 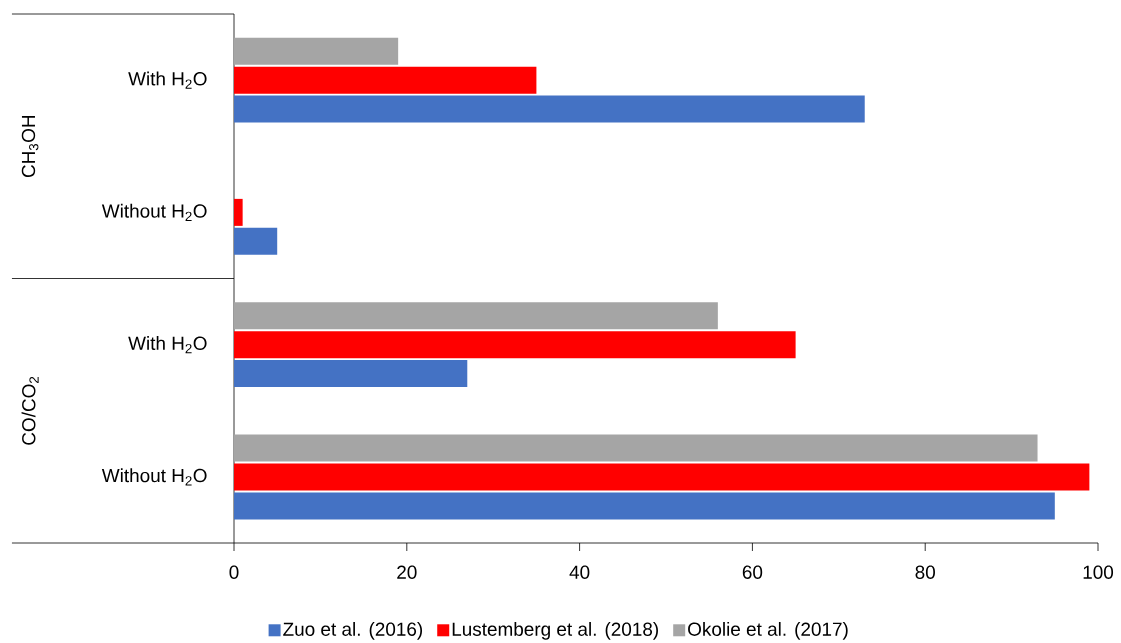 What do you see at coordinates (768, 631) in the screenshot?
I see `legend-label: Okolie et al. (2017)` at bounding box center [768, 631].